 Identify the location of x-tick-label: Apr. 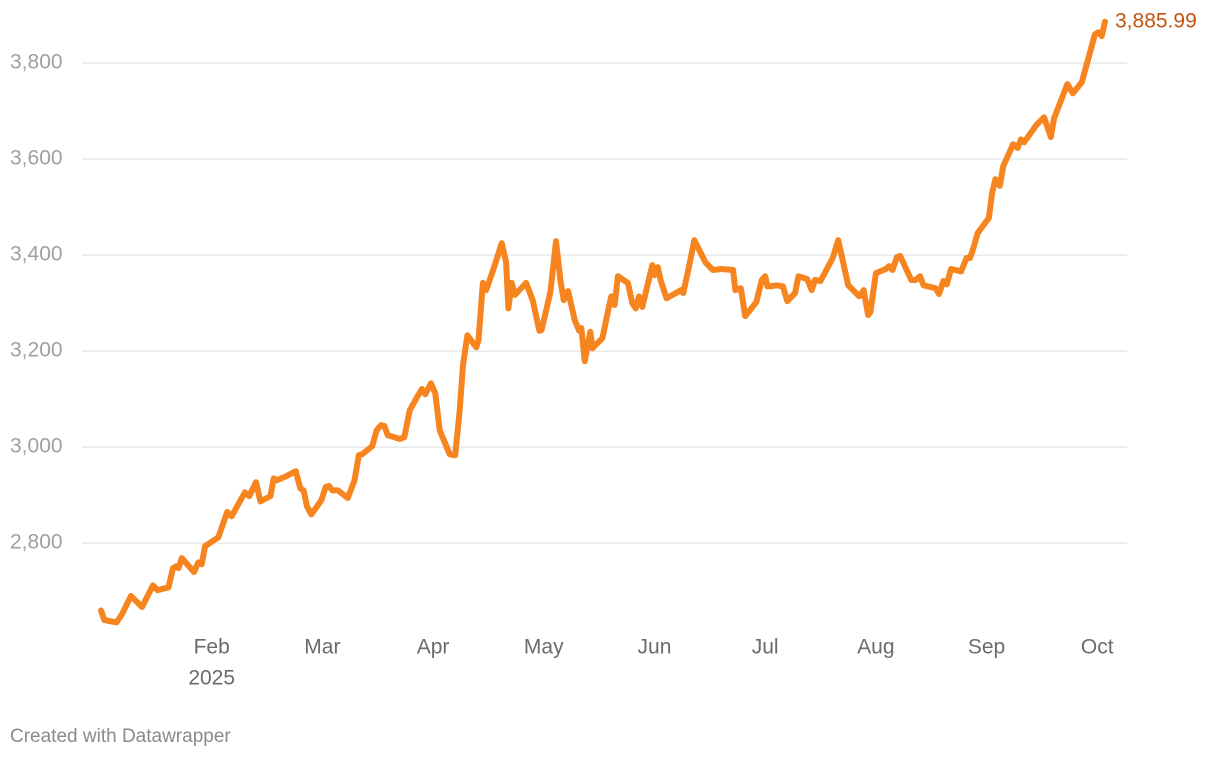
(433, 647).